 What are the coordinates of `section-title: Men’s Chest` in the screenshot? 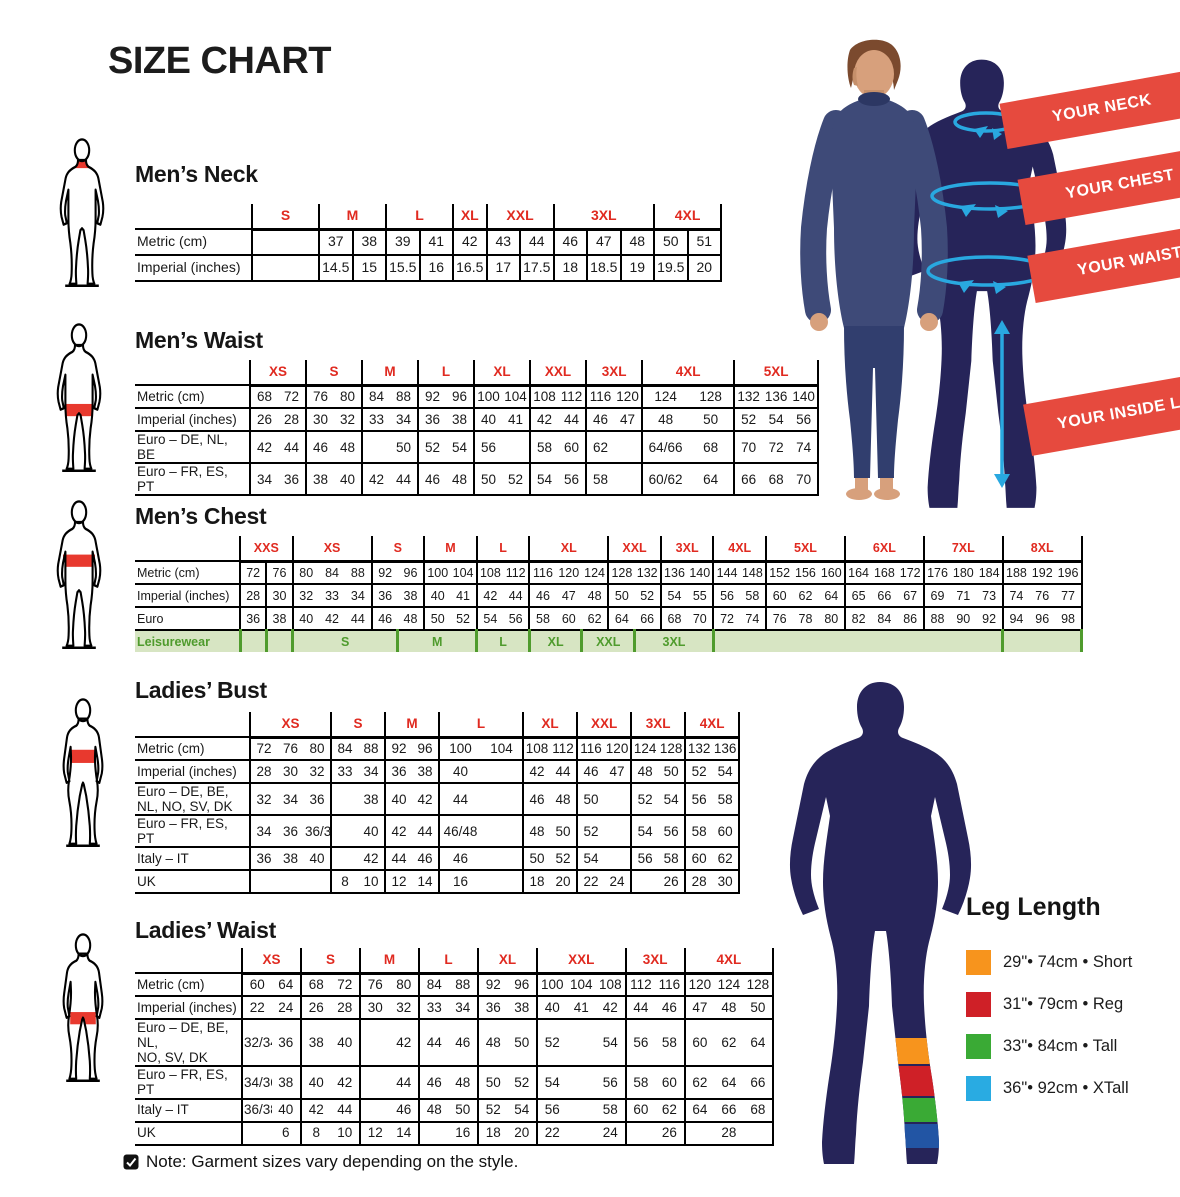 It's located at (201, 516).